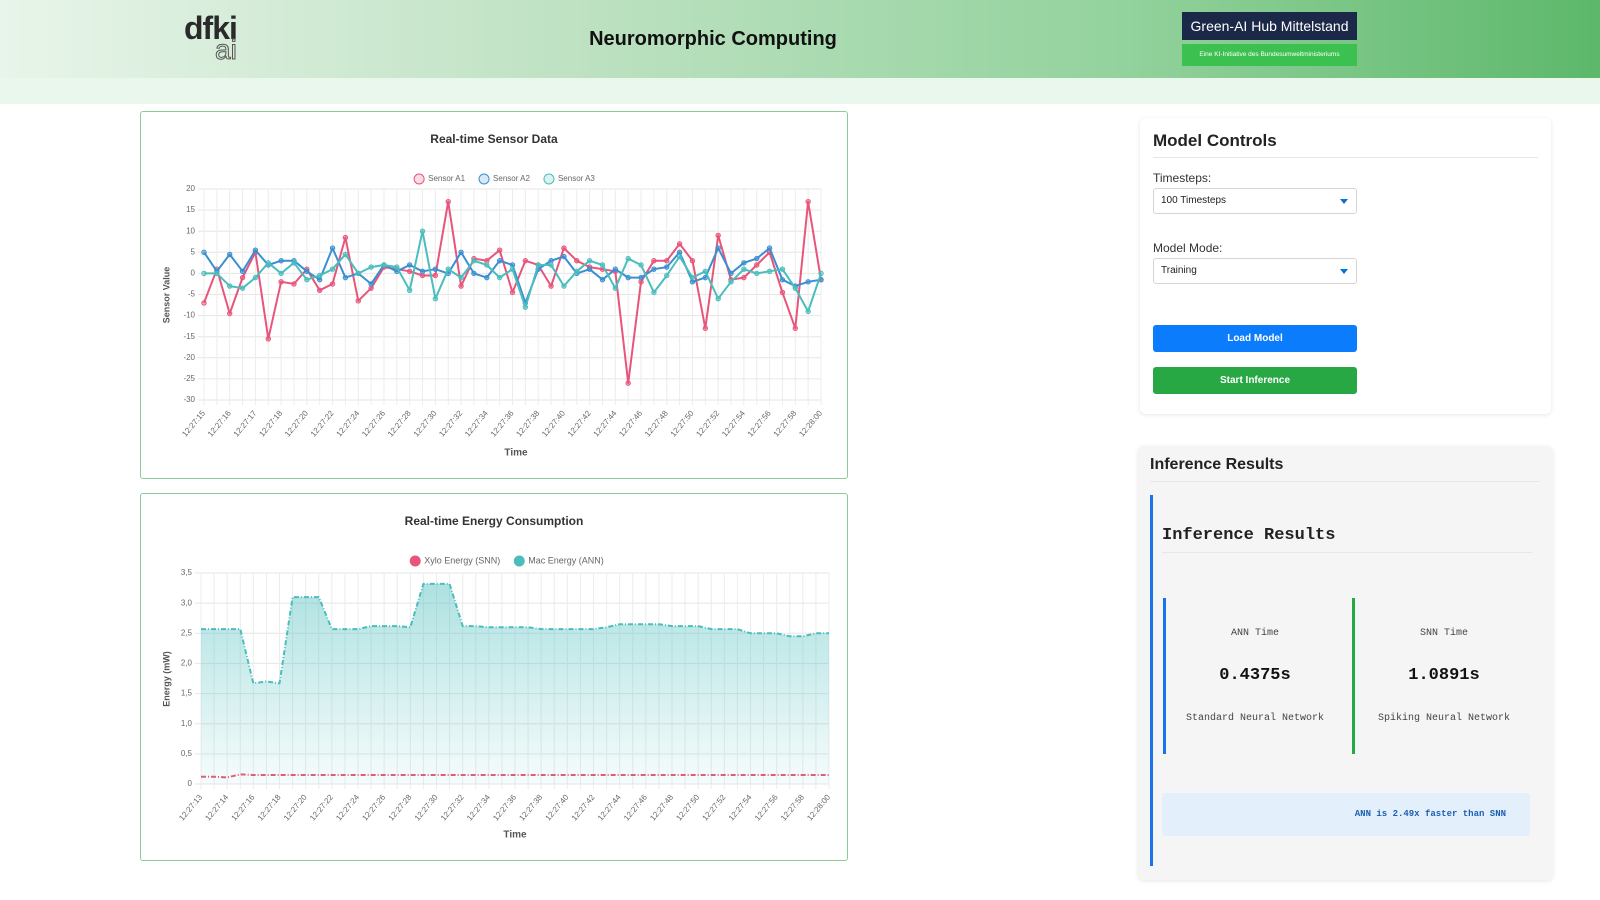  Describe the element at coordinates (1255, 271) in the screenshot. I see `mode-select: Training` at that location.